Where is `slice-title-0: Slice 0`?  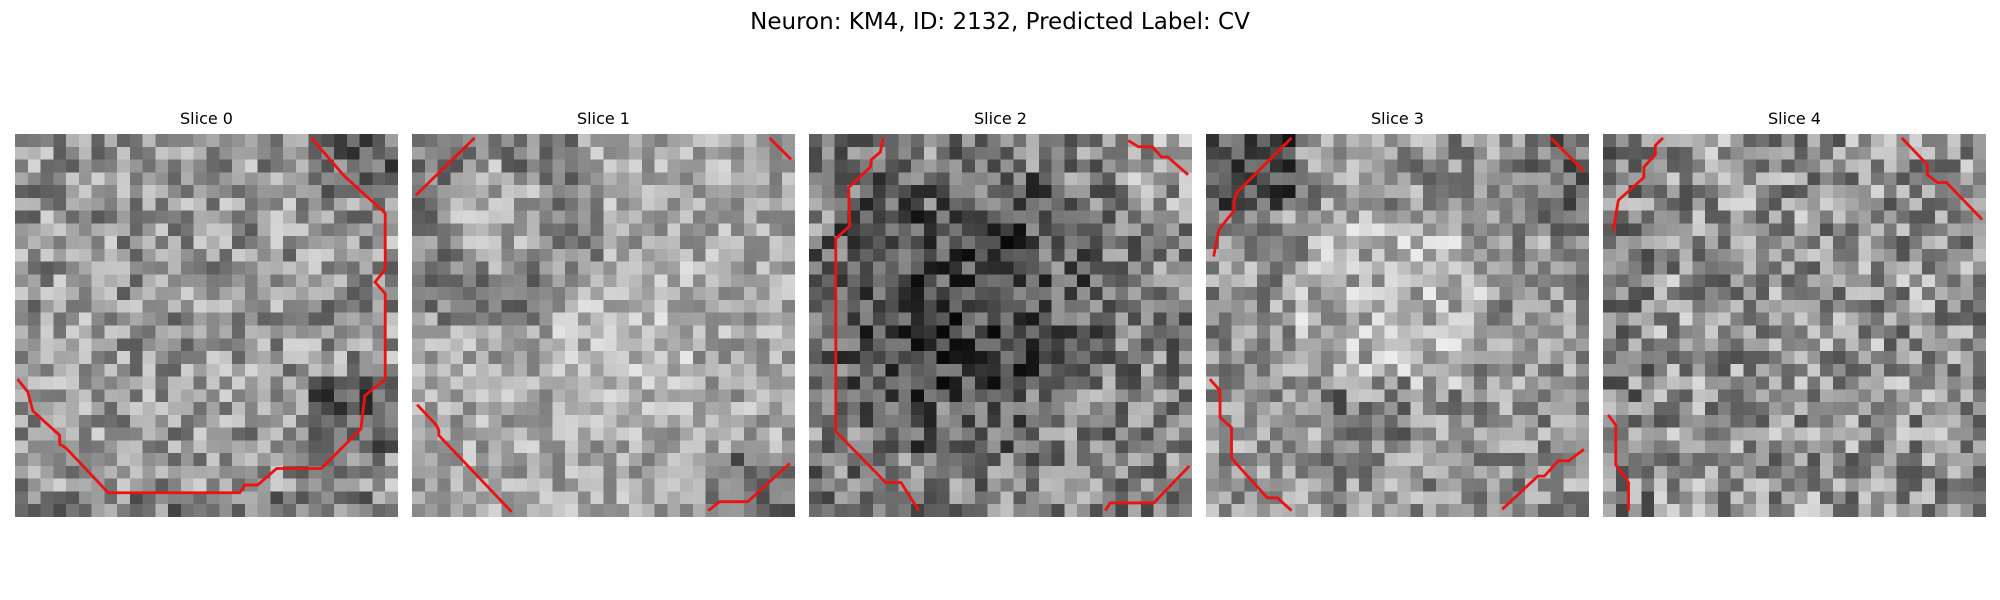 slice-title-0: Slice 0 is located at coordinates (206, 118).